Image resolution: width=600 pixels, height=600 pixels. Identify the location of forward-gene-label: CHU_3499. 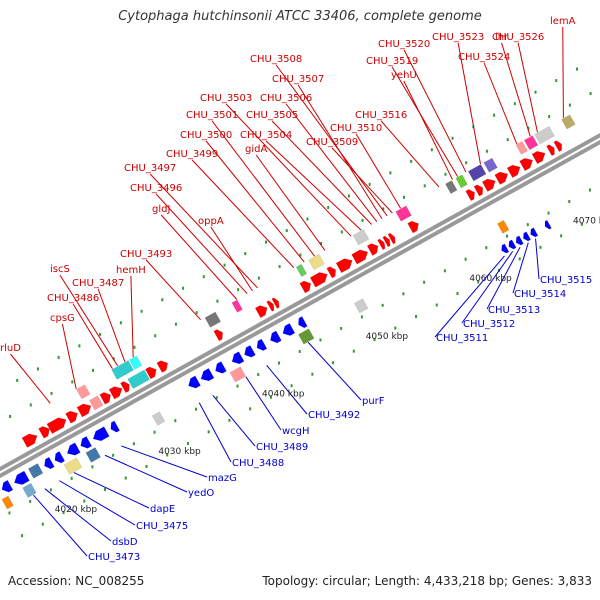
(192, 154).